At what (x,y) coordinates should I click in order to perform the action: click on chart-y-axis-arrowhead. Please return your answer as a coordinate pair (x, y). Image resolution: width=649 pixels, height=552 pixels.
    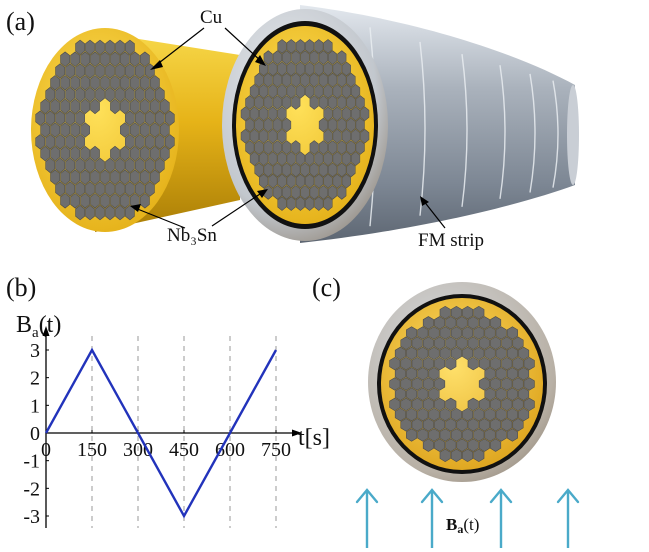
    Looking at the image, I should click on (46, 331).